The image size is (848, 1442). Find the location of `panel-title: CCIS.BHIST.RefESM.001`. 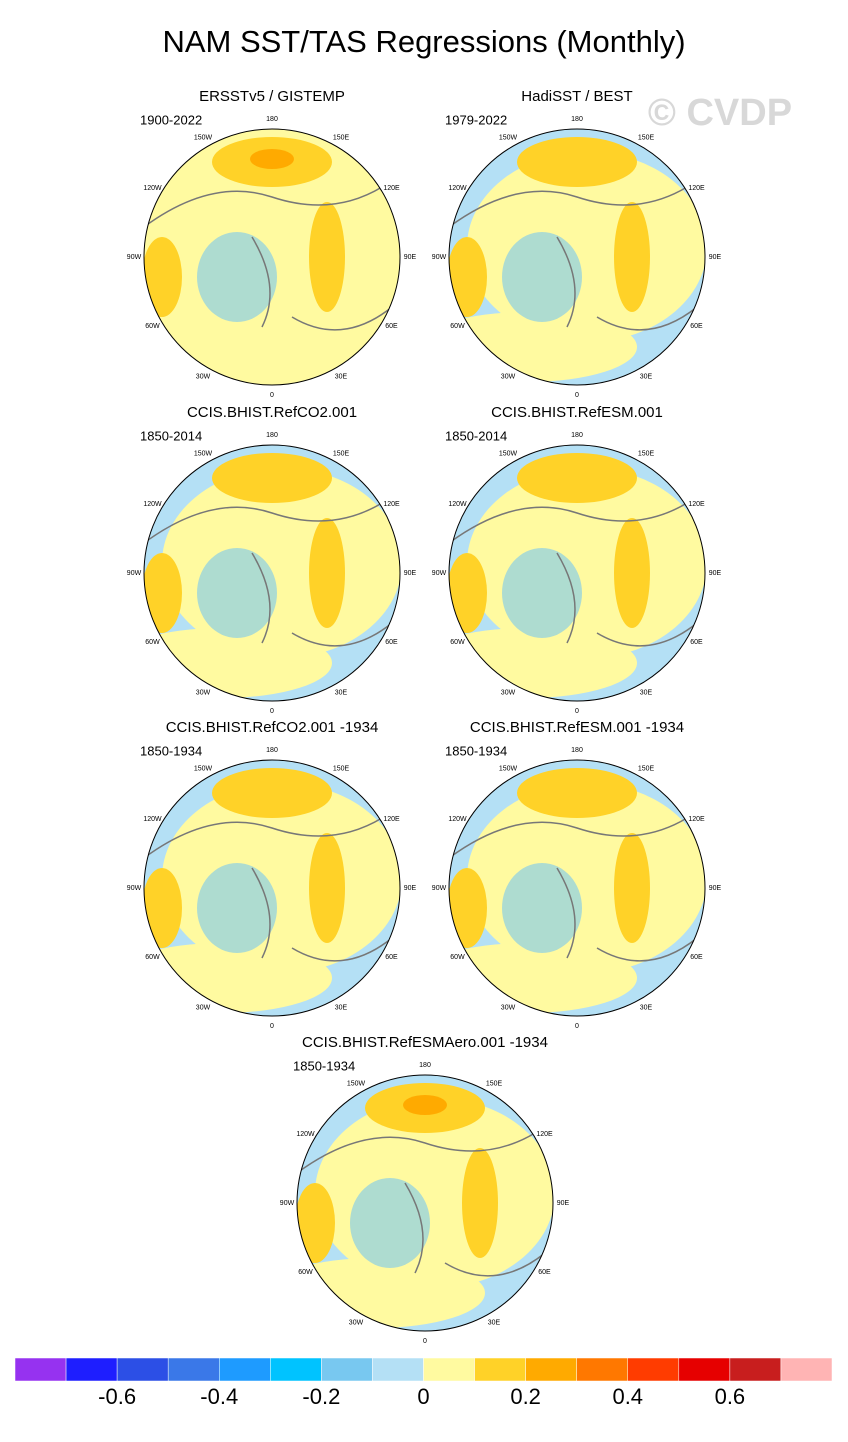

panel-title: CCIS.BHIST.RefESM.001 is located at coordinates (577, 412).